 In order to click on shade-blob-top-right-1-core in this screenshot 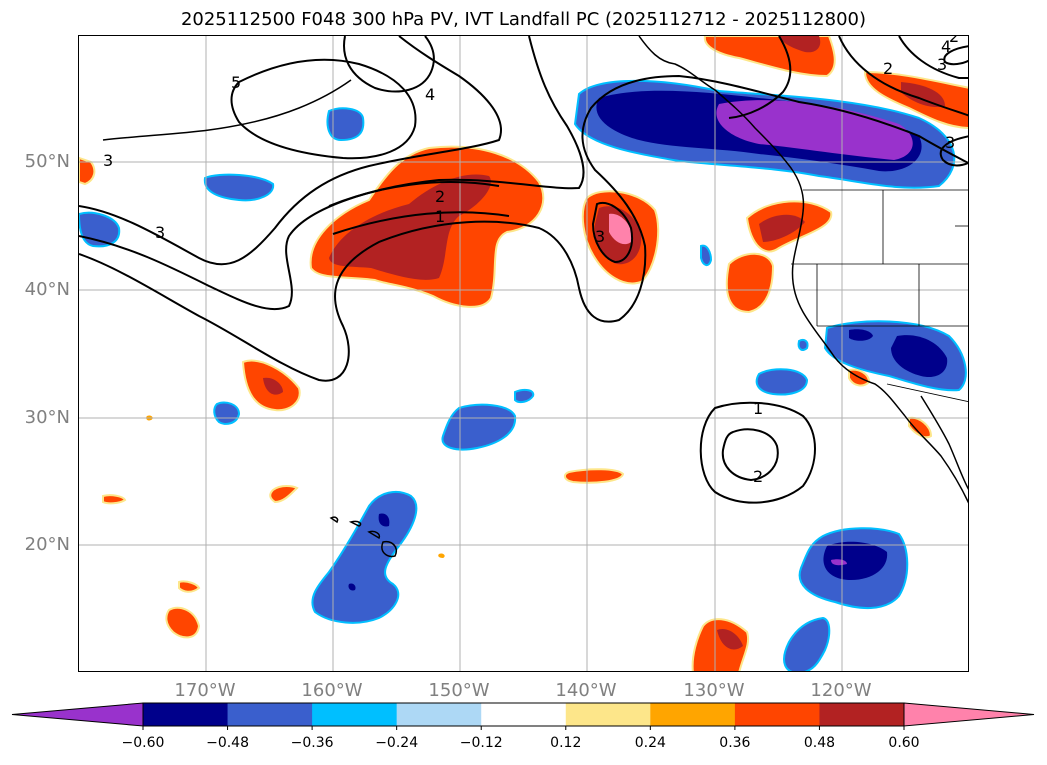, I will do `click(800, 44)`.